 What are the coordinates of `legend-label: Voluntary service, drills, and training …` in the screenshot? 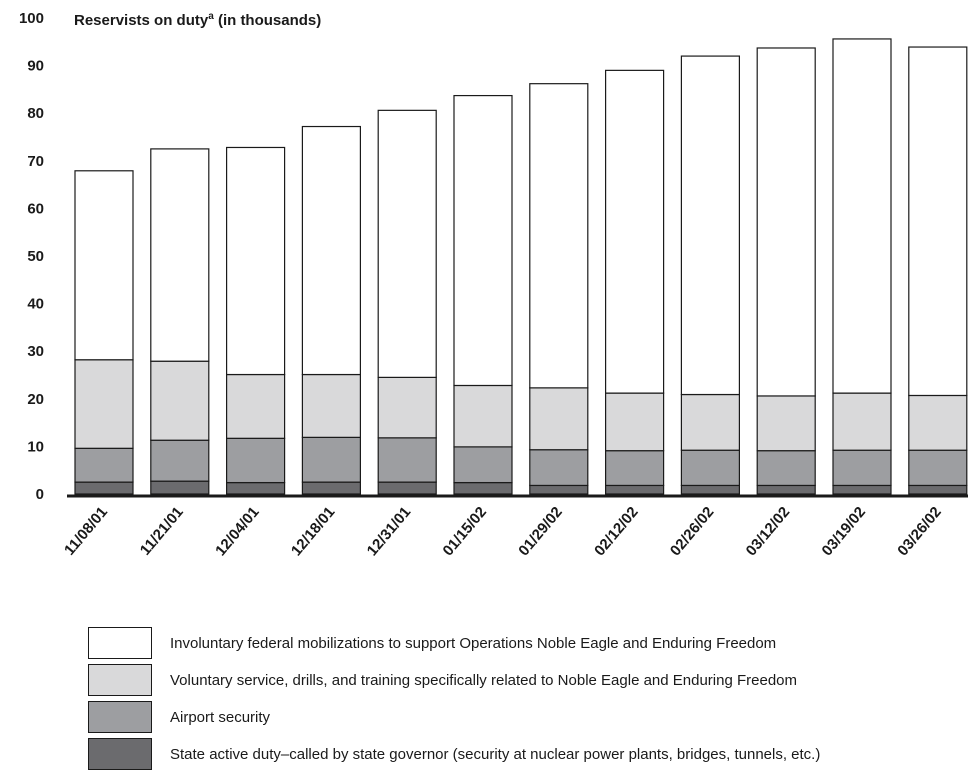 It's located at (484, 680).